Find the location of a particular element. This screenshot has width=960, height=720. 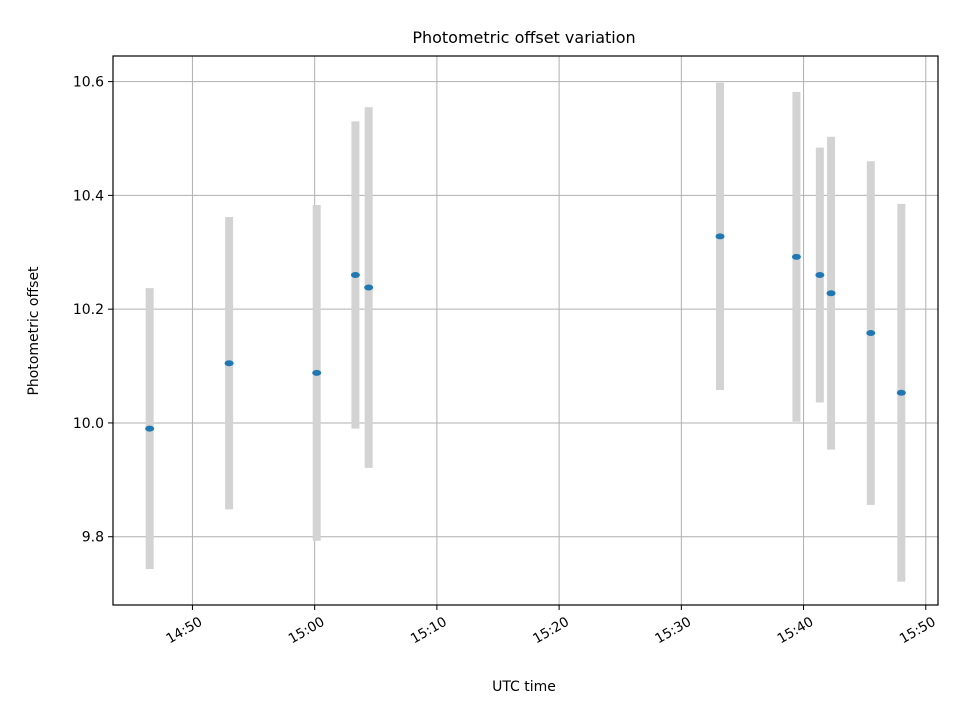

y-axis-label: Photometric offset is located at coordinates (34, 331).